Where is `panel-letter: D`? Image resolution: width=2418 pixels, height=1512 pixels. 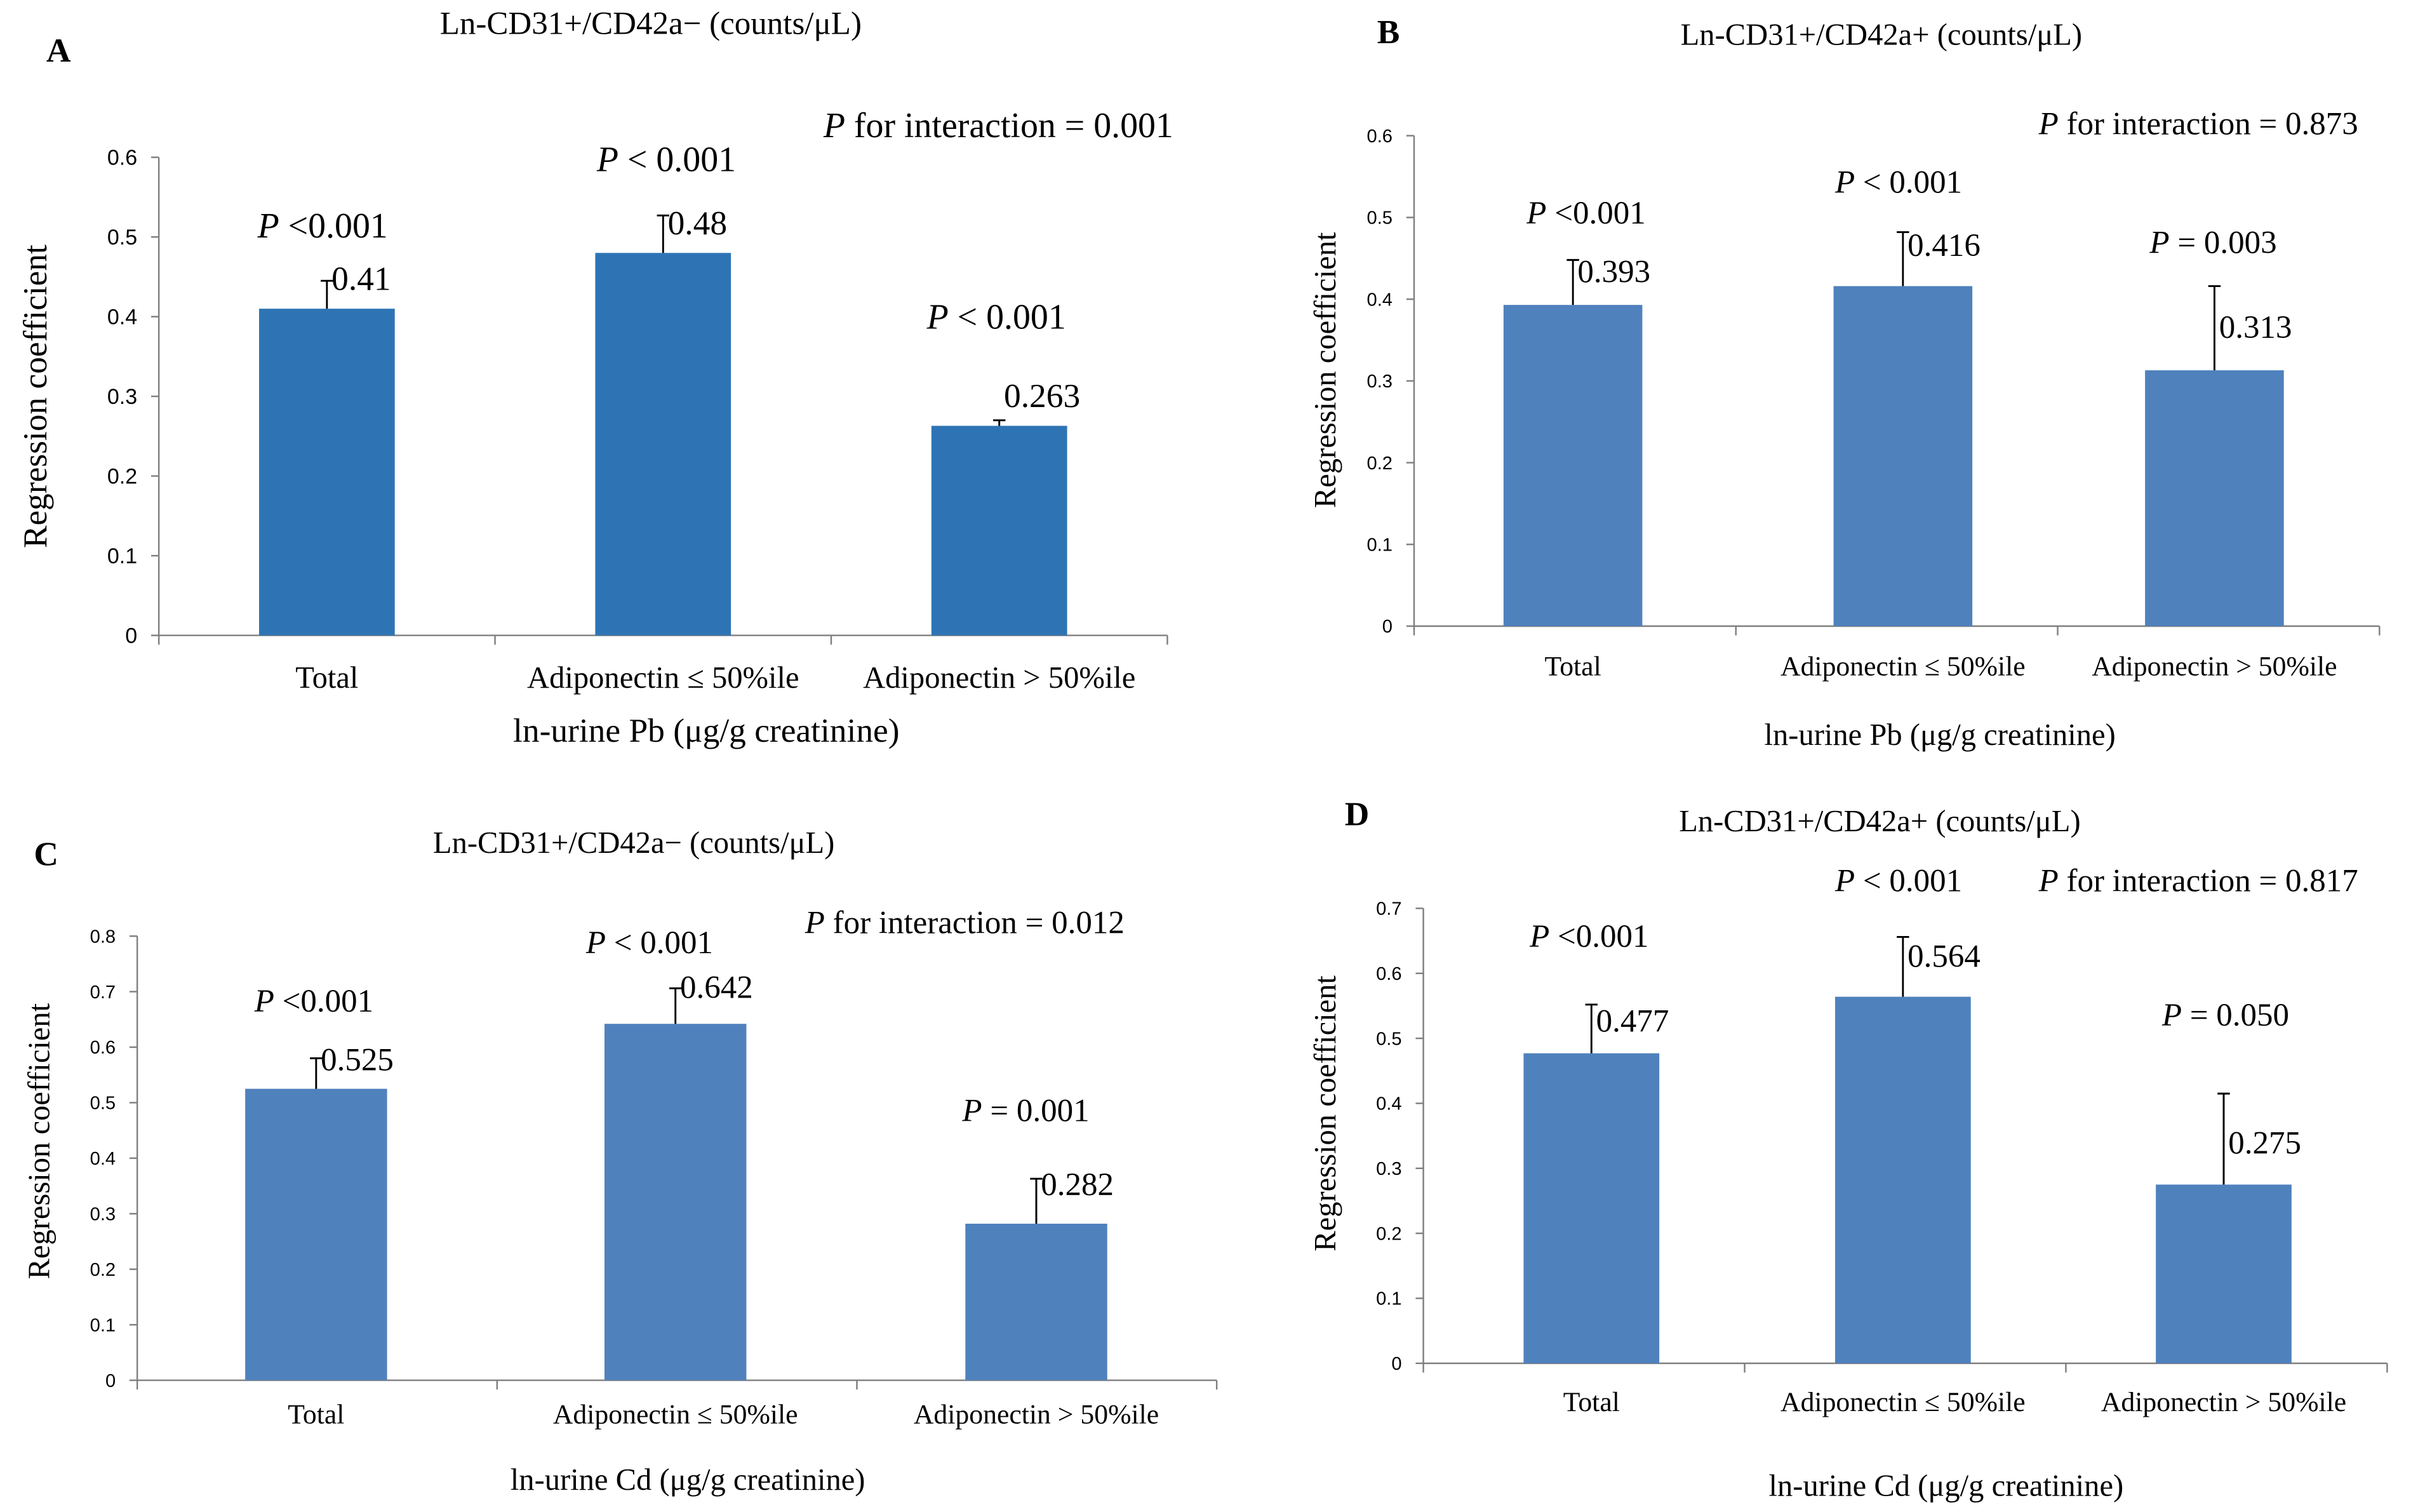 panel-letter: D is located at coordinates (1357, 813).